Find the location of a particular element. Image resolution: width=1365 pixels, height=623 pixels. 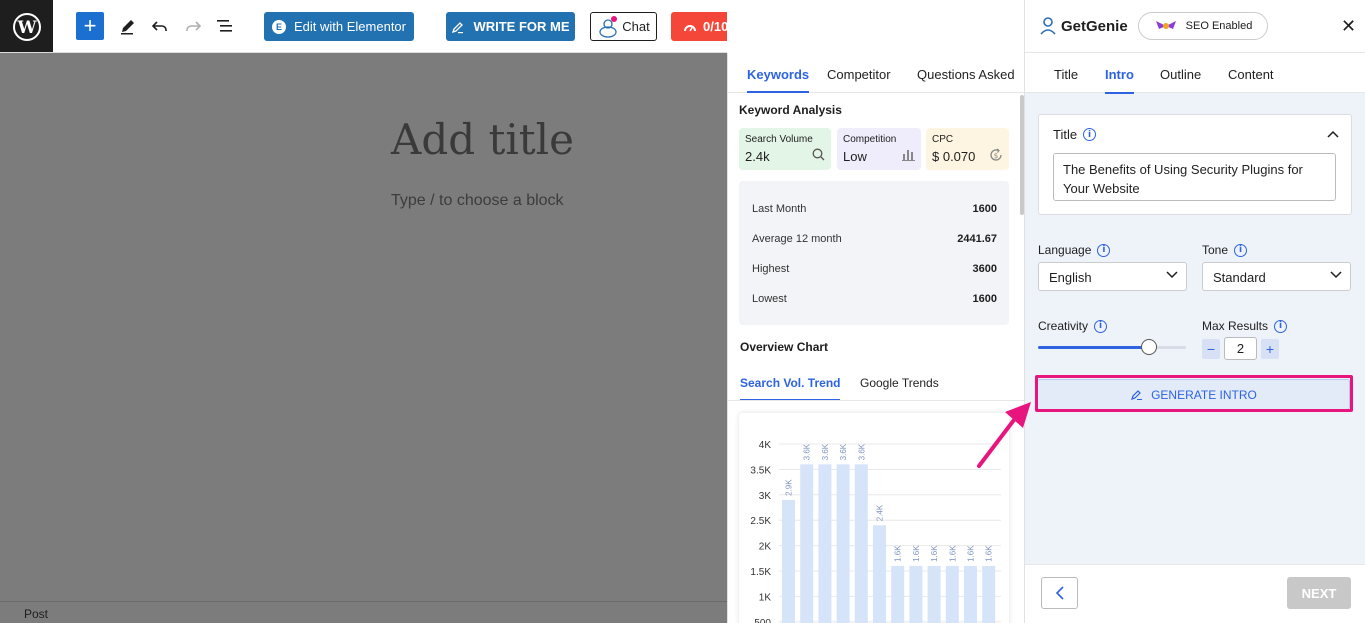

max-results-input: 2 is located at coordinates (1240, 348).